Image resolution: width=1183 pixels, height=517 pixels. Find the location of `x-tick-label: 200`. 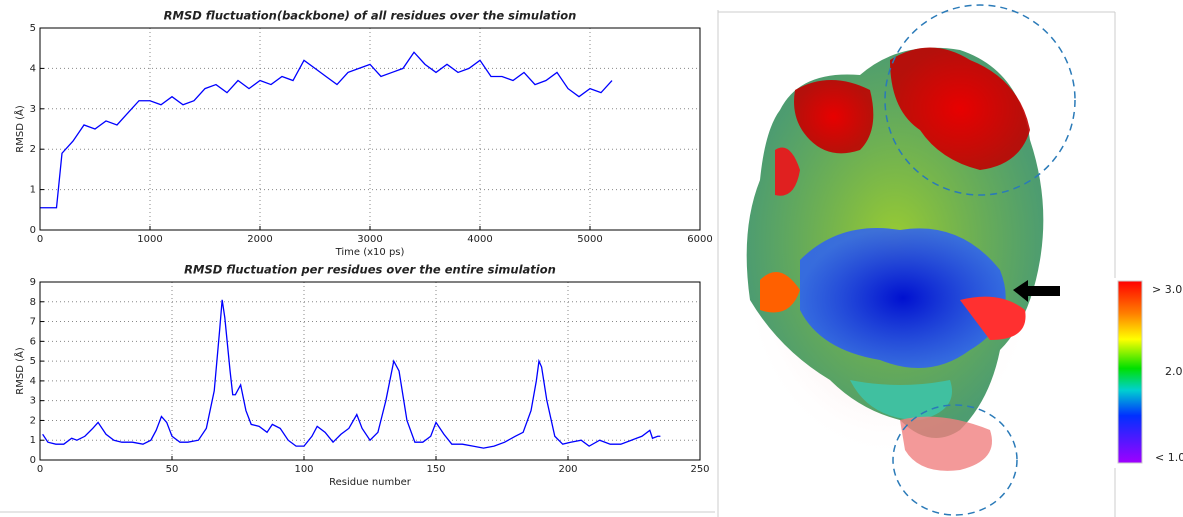

x-tick-label: 200 is located at coordinates (567, 469).